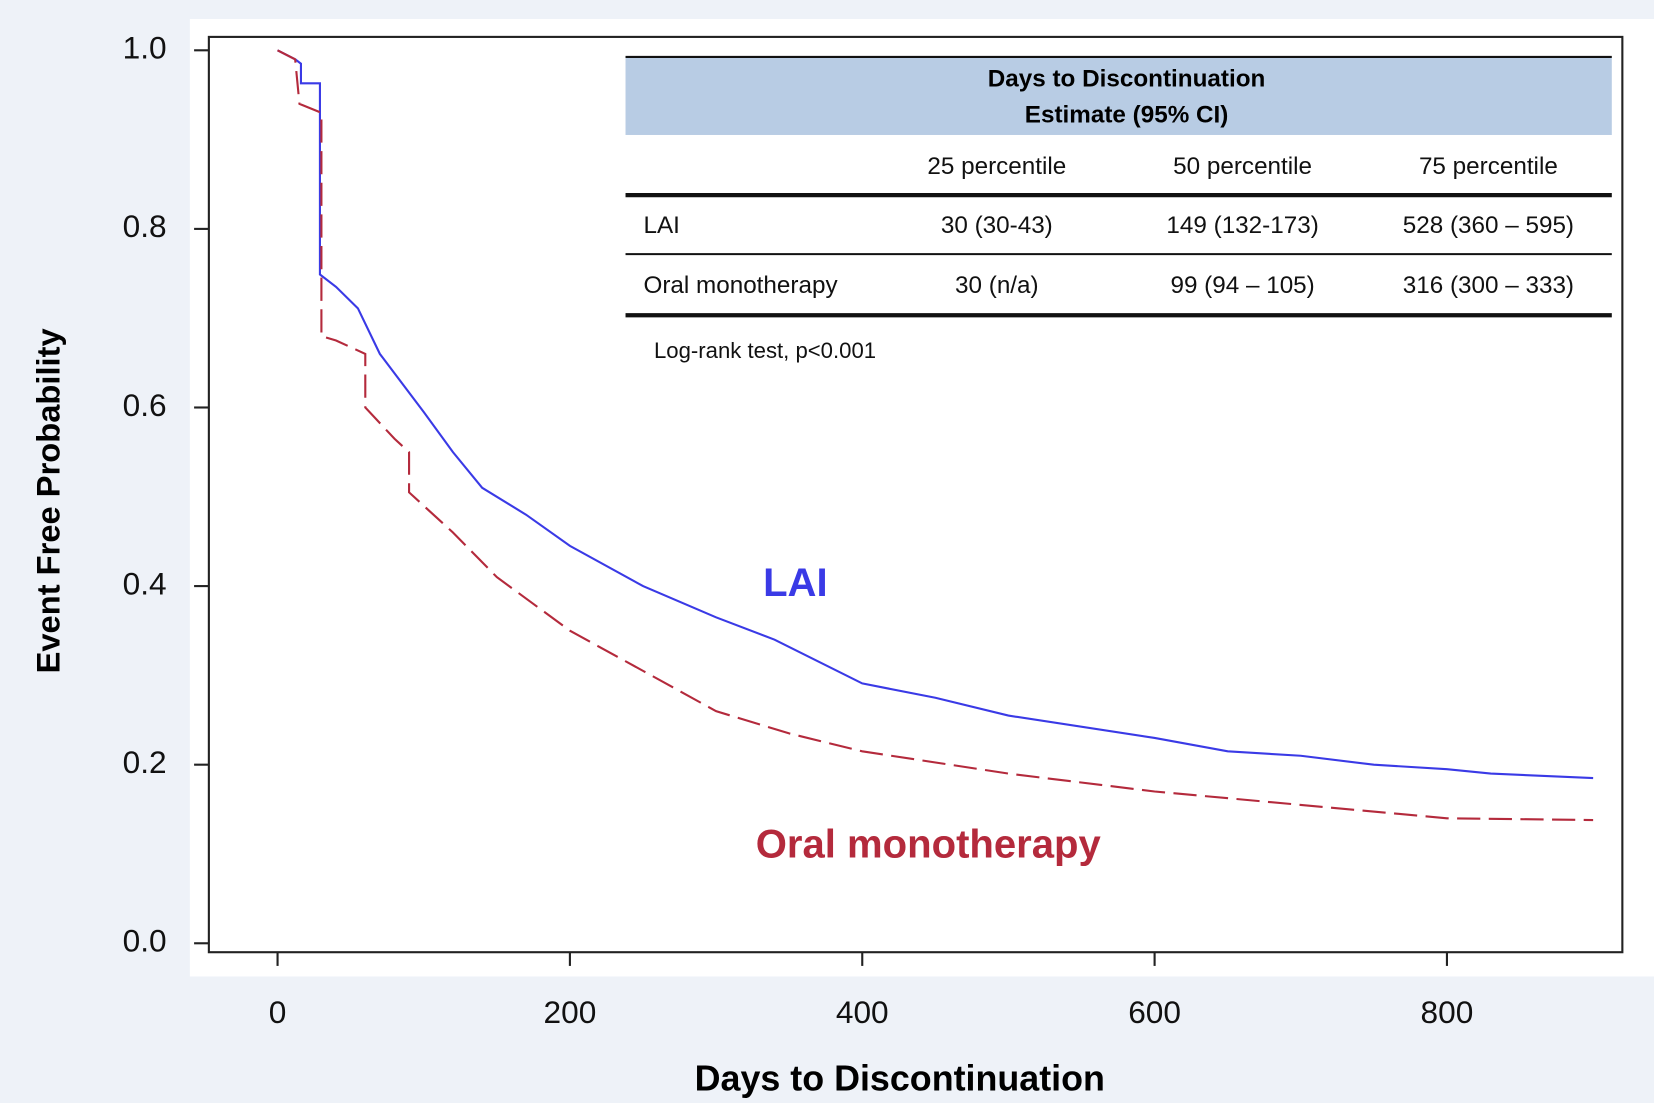  I want to click on series-label: LAI, so click(795, 583).